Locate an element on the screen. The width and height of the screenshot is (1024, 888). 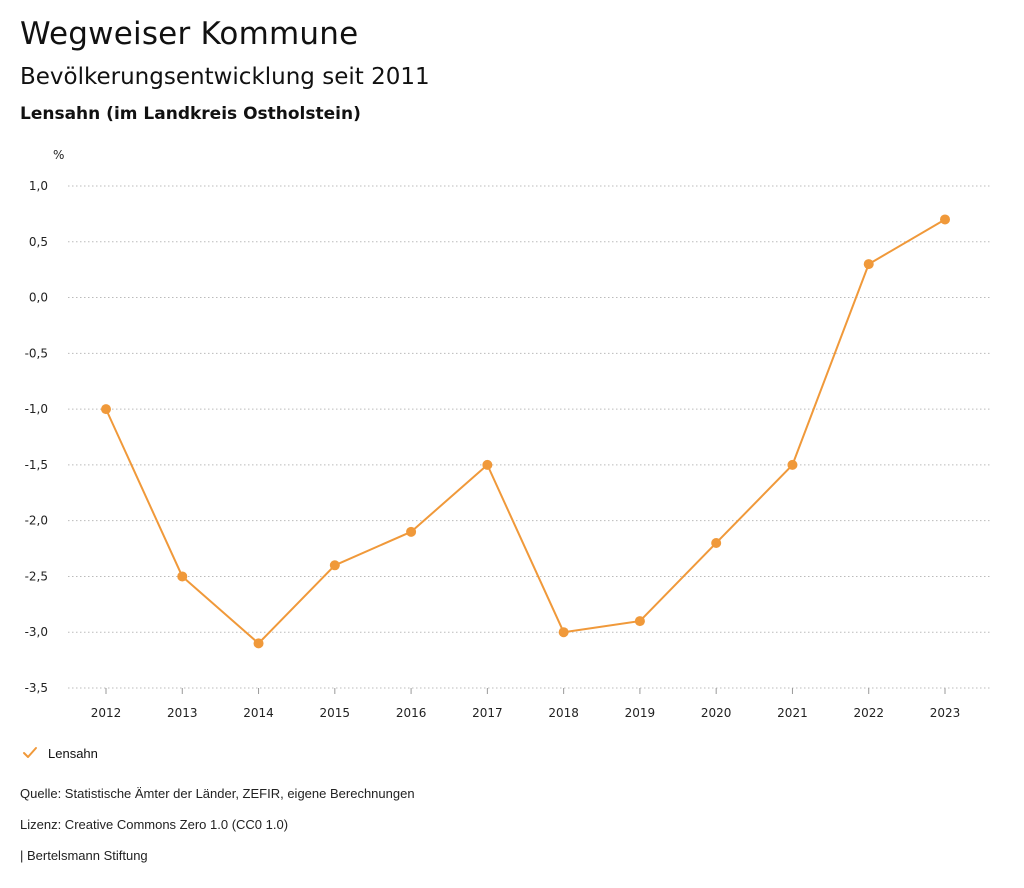
x-tick-label: 2021 is located at coordinates (792, 713).